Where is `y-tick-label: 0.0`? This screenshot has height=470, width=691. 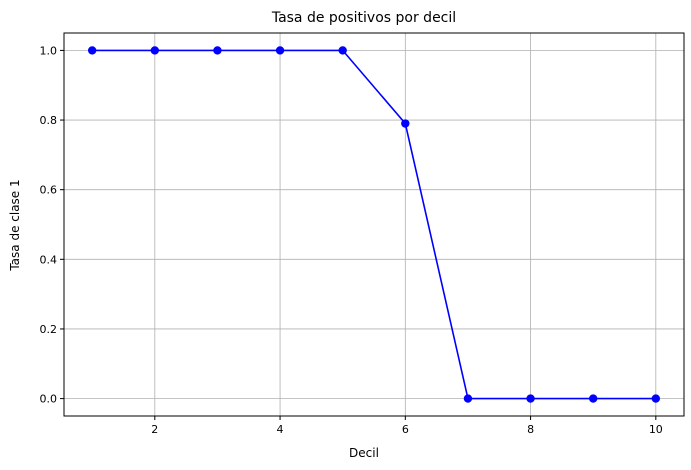
y-tick-label: 0.0 is located at coordinates (49, 399).